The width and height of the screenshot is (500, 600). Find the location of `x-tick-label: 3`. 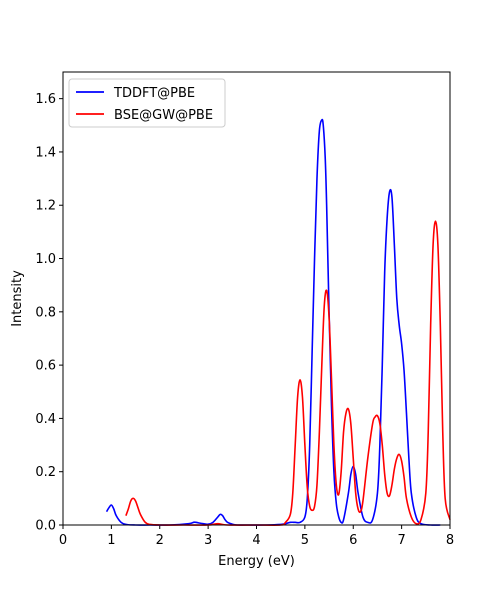

x-tick-label: 3 is located at coordinates (208, 540).